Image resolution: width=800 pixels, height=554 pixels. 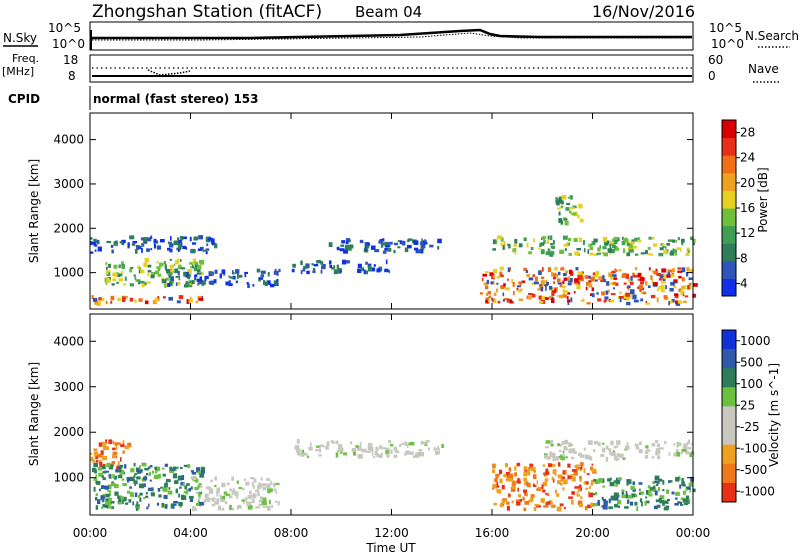 I want to click on noise-tick-bottom: 10^0, so click(x=68, y=44).